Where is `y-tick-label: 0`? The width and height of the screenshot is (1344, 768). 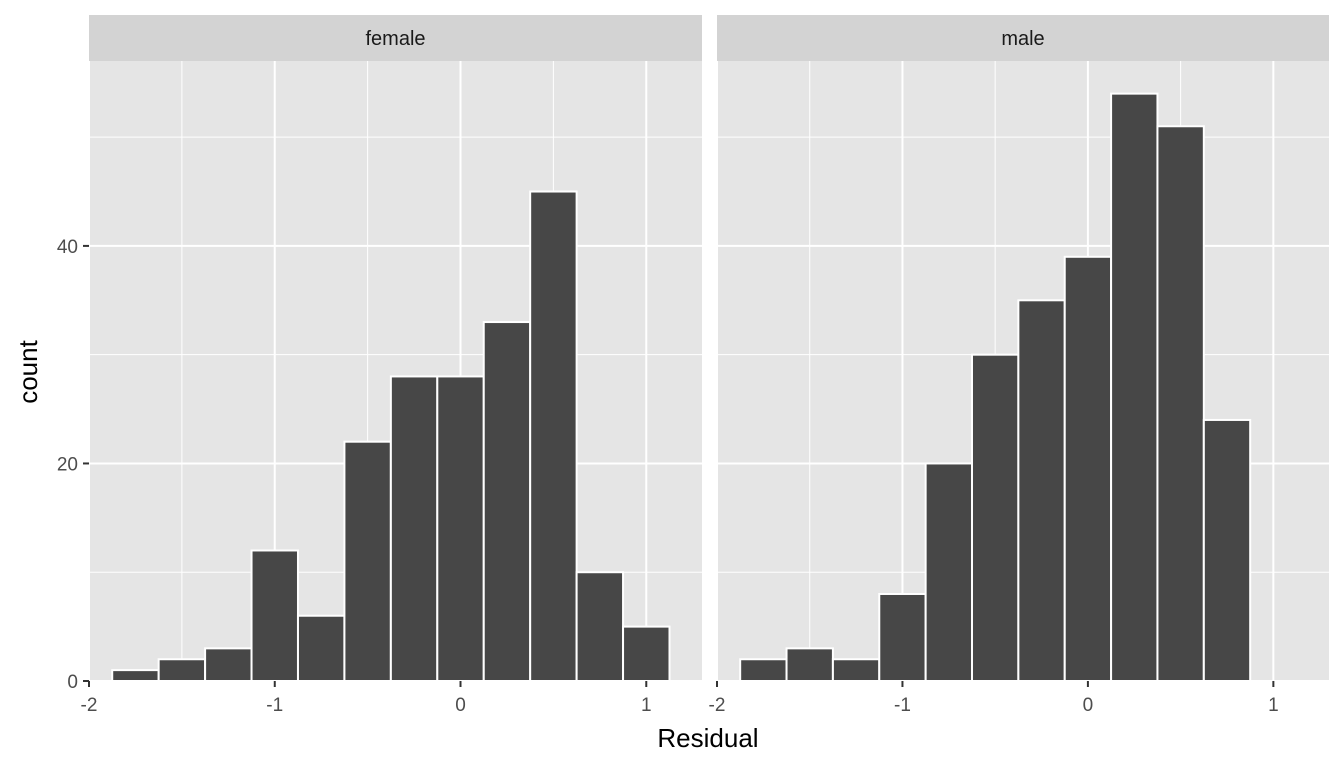 y-tick-label: 0 is located at coordinates (72, 682).